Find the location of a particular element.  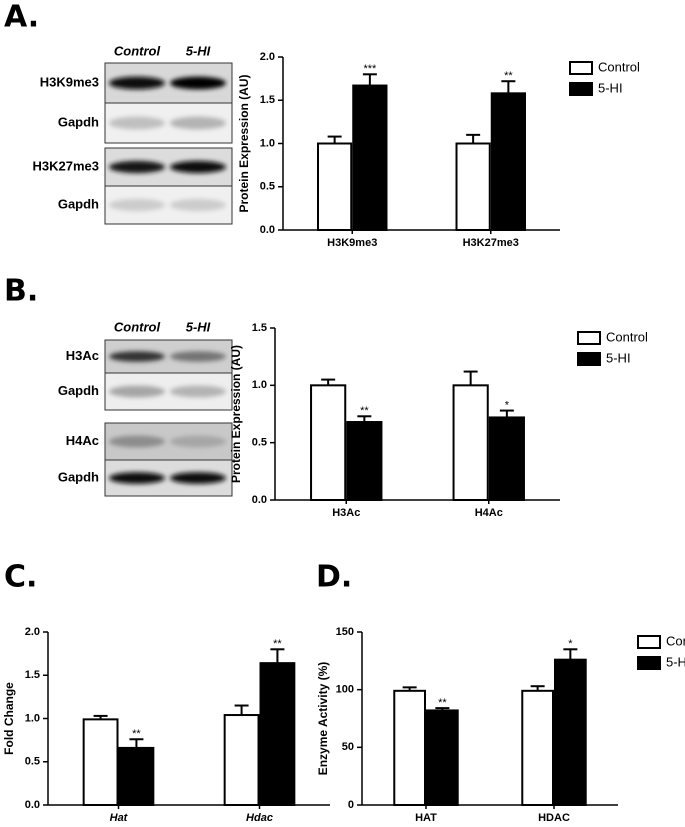

y-tick-label: 0 is located at coordinates (351, 805).